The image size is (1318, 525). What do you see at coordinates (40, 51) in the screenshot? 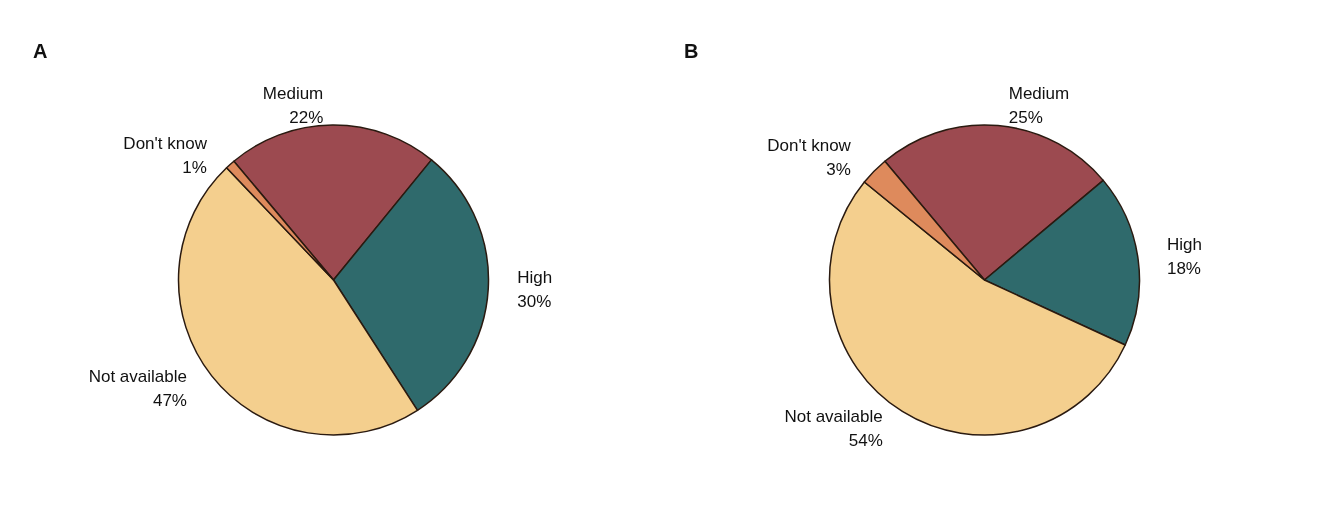
I see `chart-title: A` at bounding box center [40, 51].